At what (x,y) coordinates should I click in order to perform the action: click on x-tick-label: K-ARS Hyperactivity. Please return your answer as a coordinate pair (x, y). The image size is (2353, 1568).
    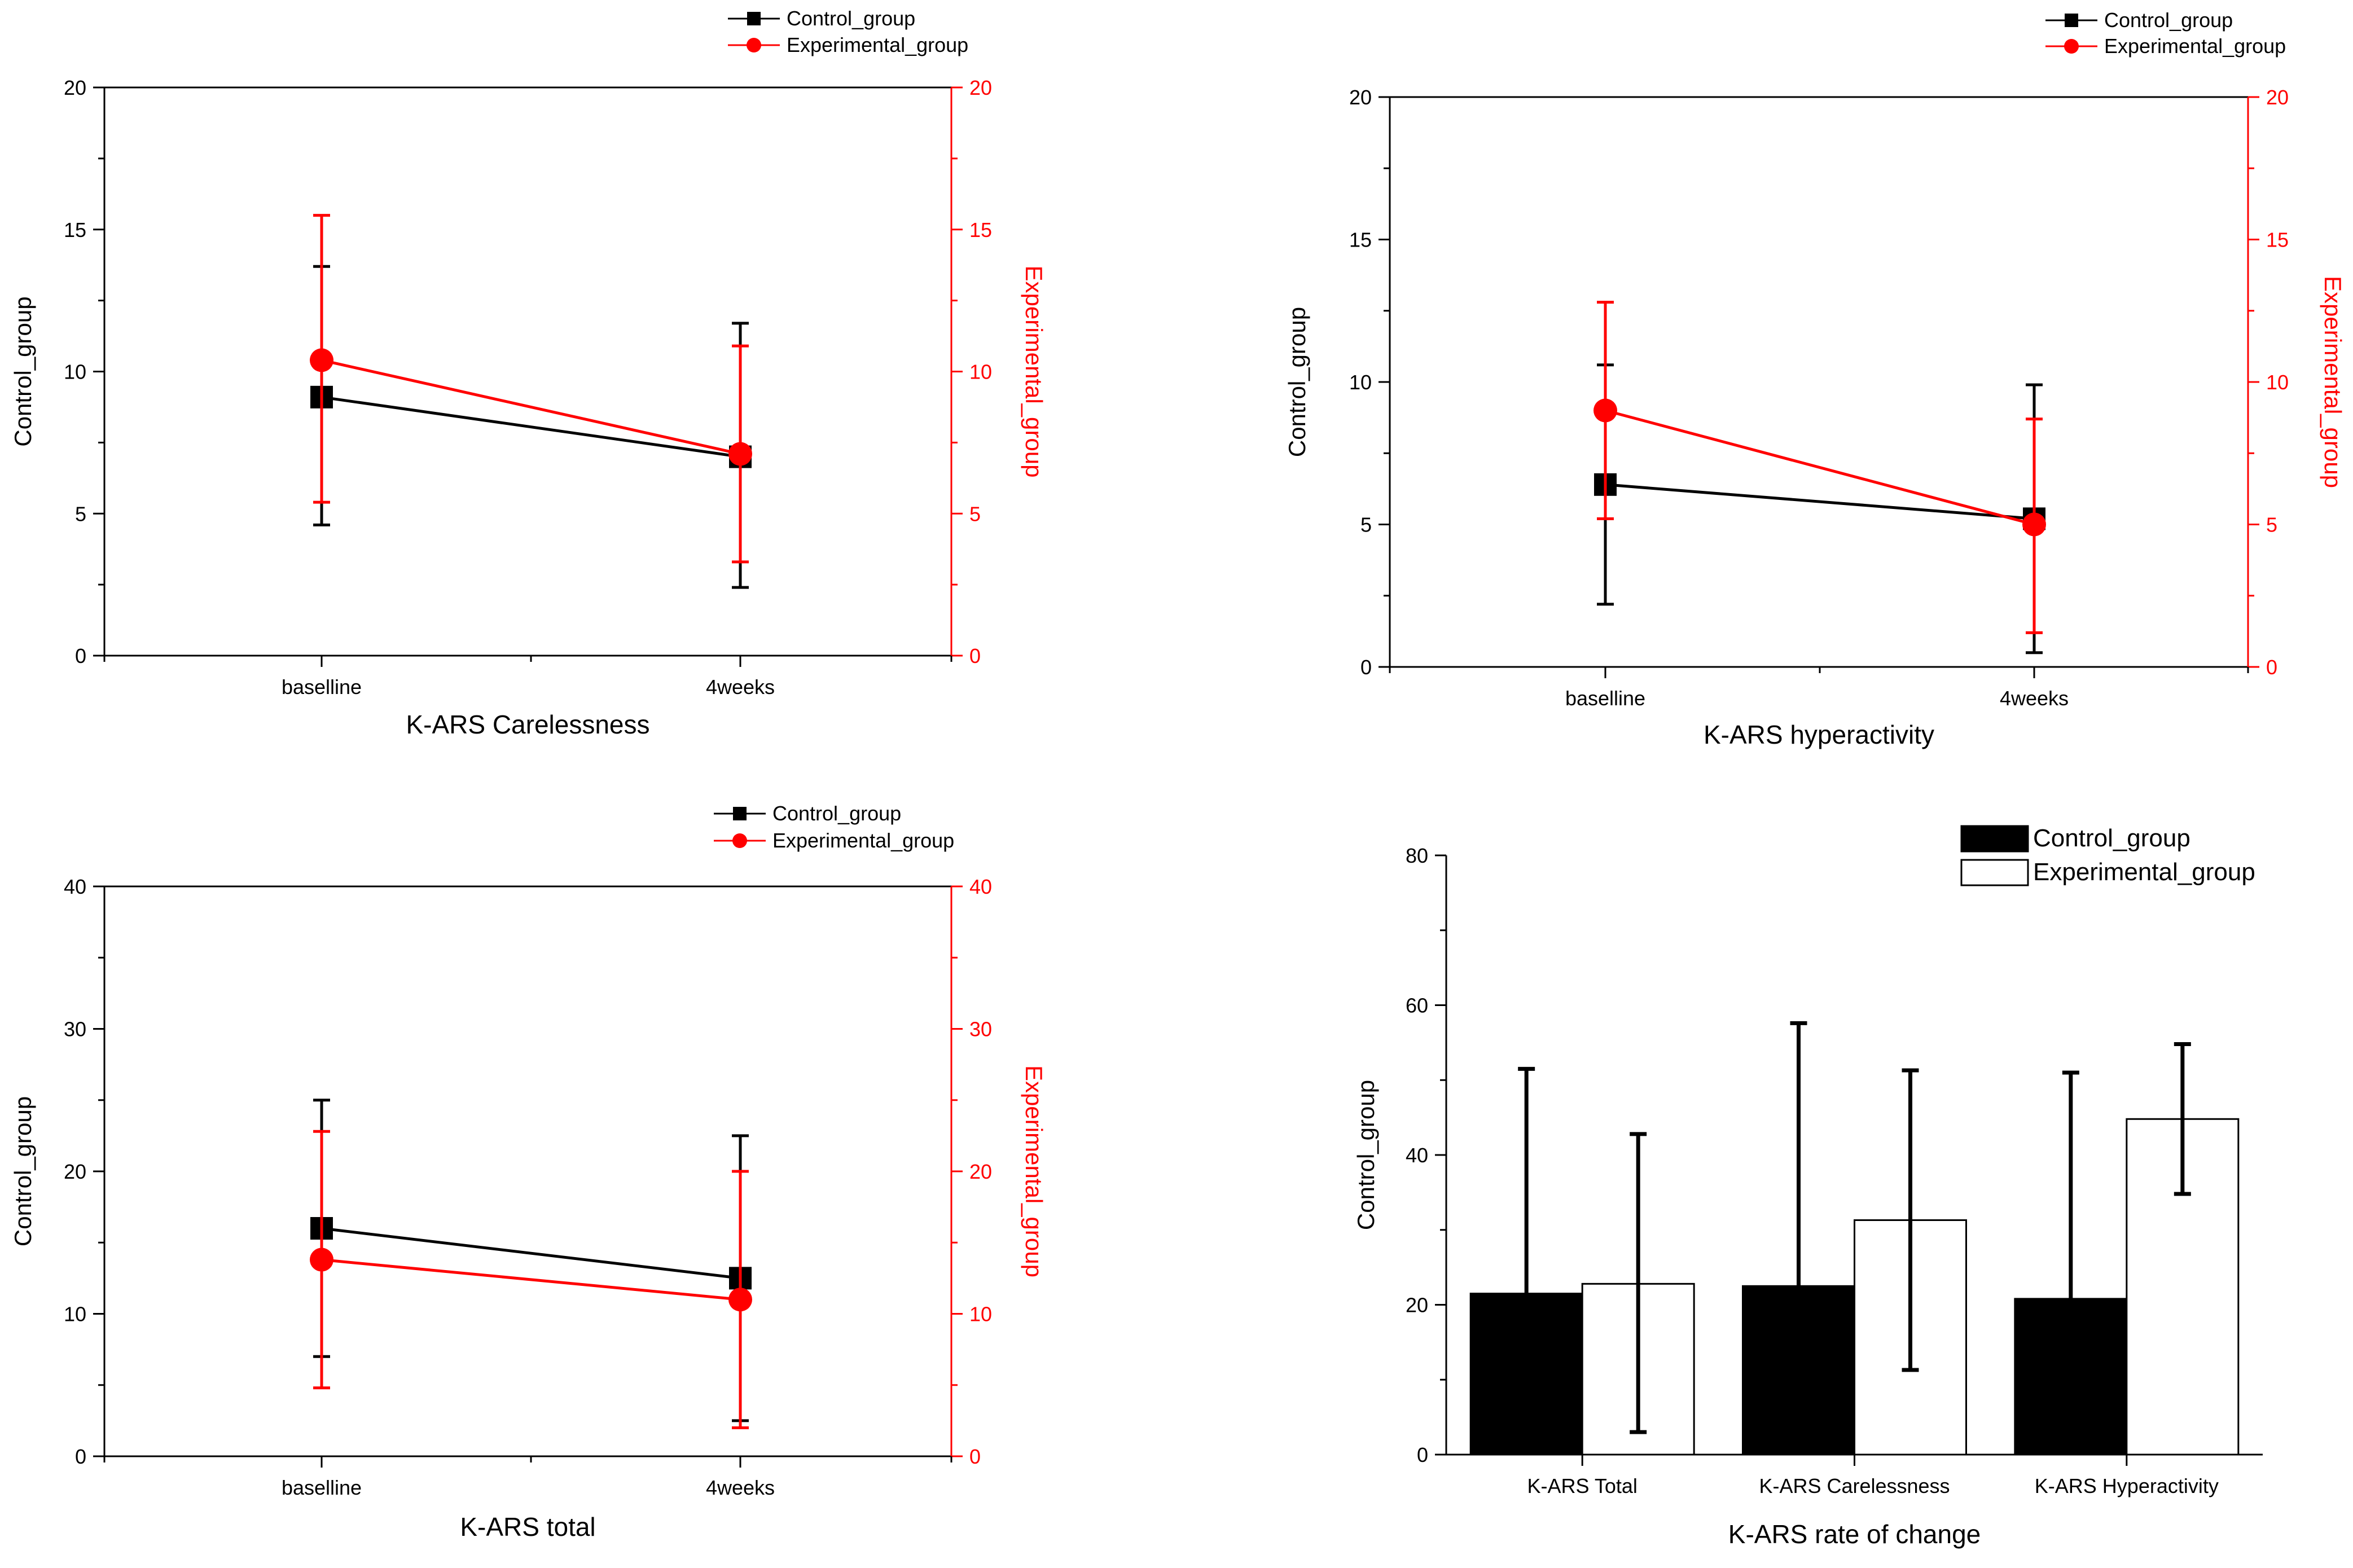
    Looking at the image, I should click on (2127, 1486).